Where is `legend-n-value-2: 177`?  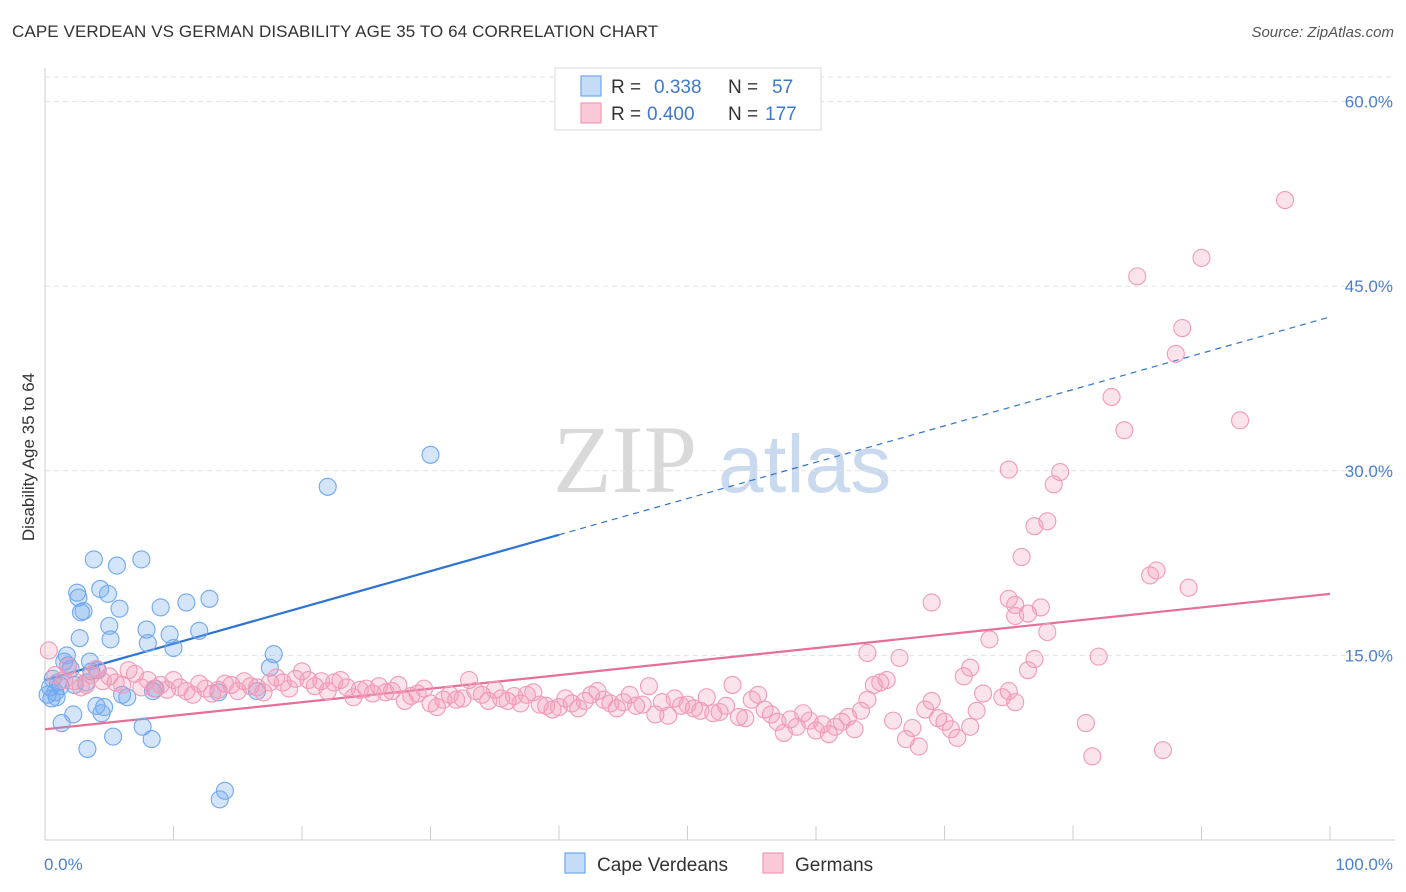
legend-n-value-2: 177 is located at coordinates (781, 114).